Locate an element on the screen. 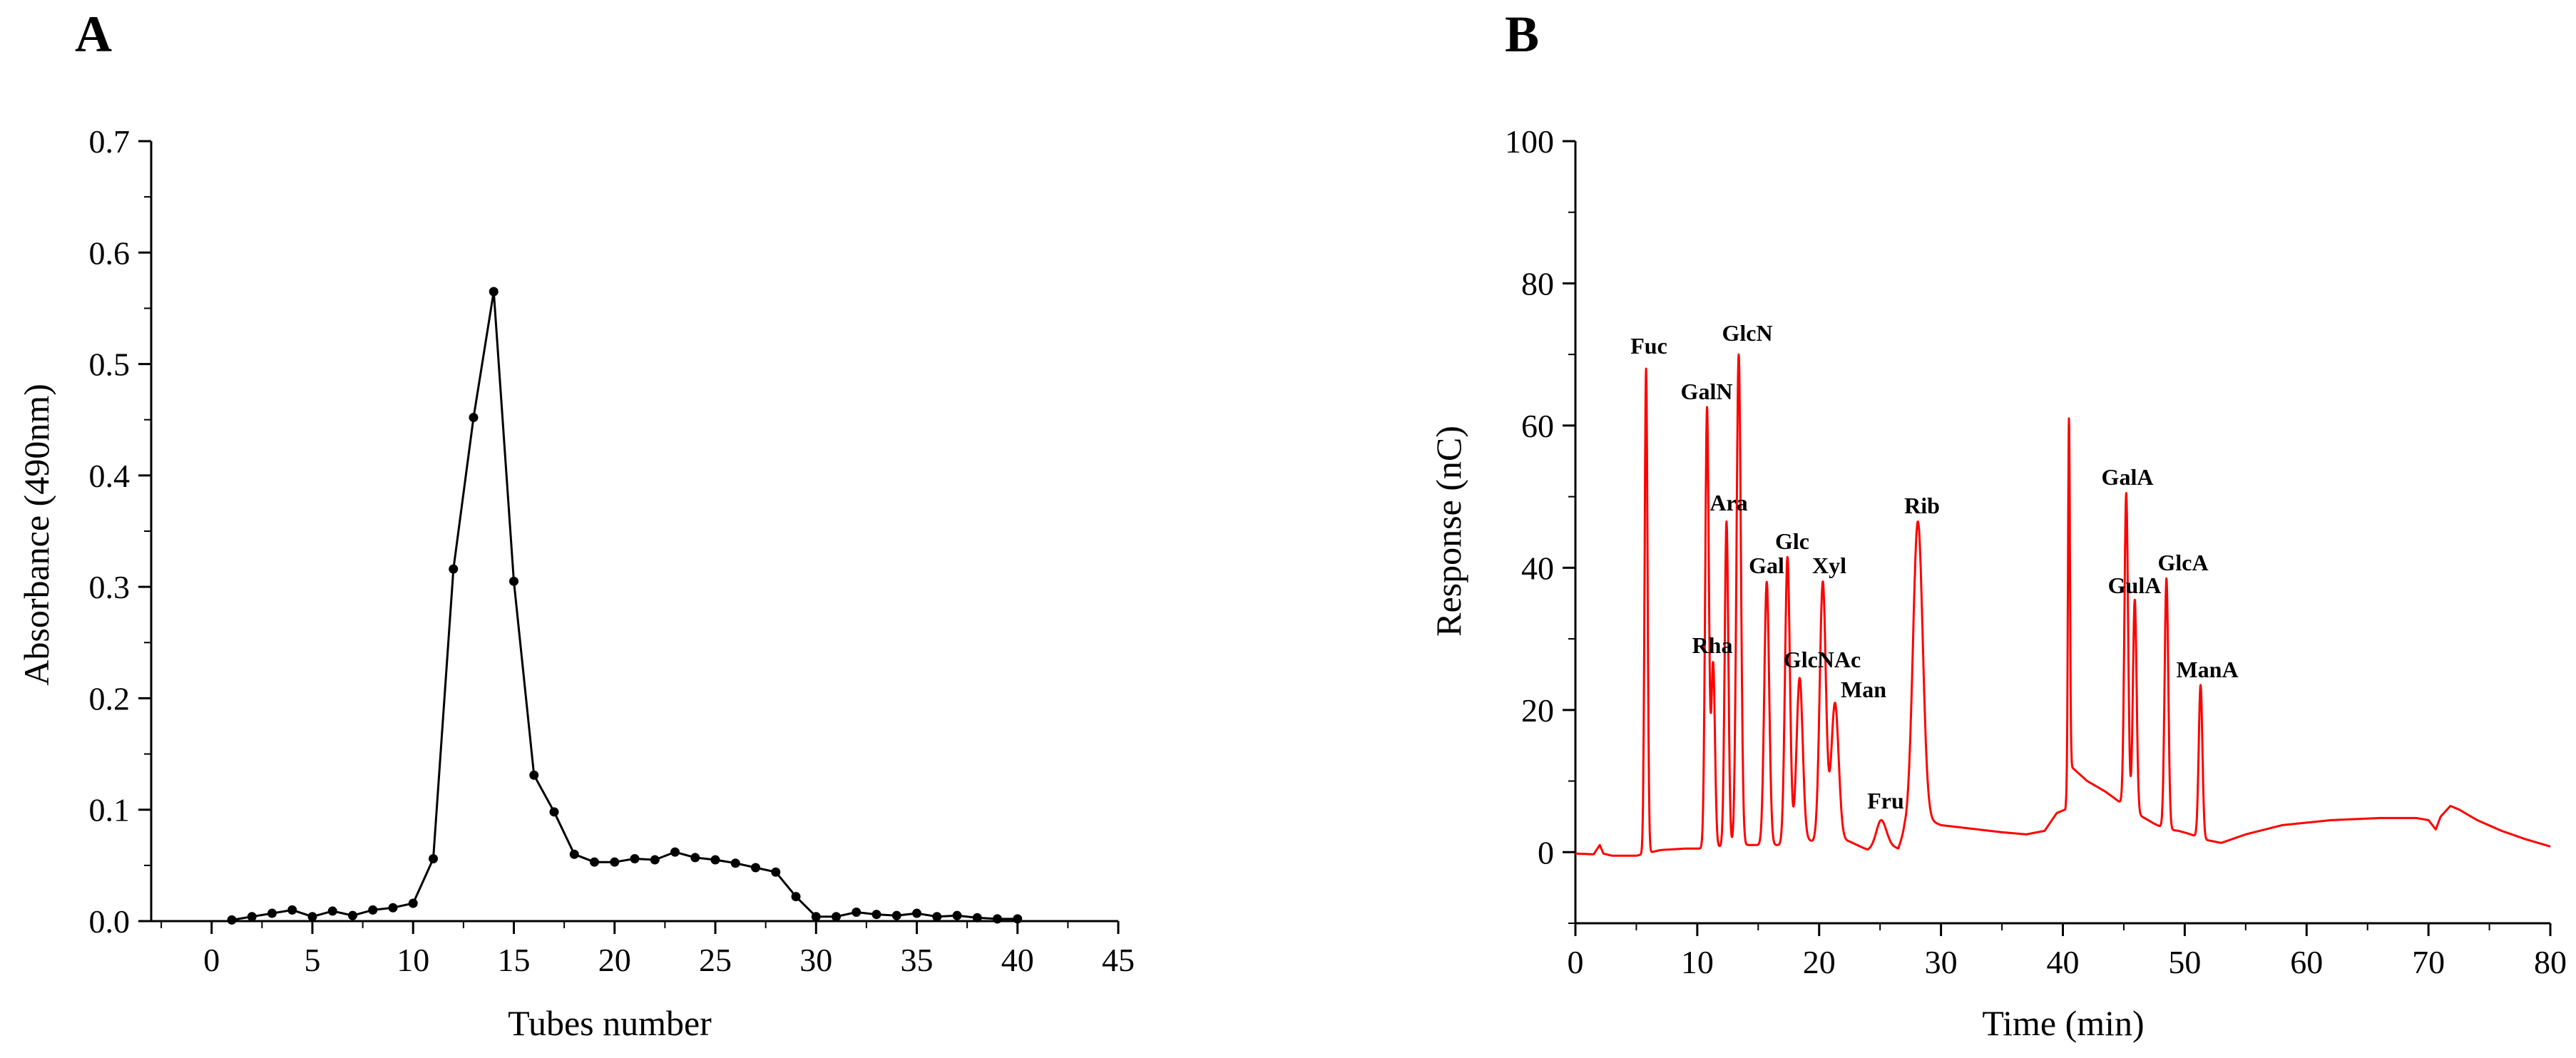 This screenshot has height=1058, width=2576. panel-b-x-tick-label: 40 is located at coordinates (2063, 962).